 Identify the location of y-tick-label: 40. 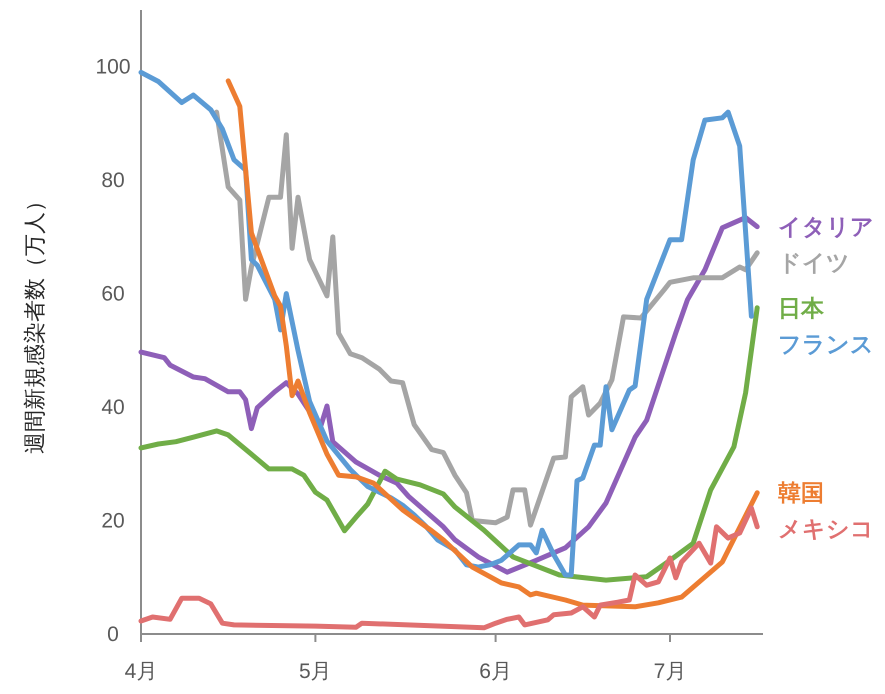
(113, 408).